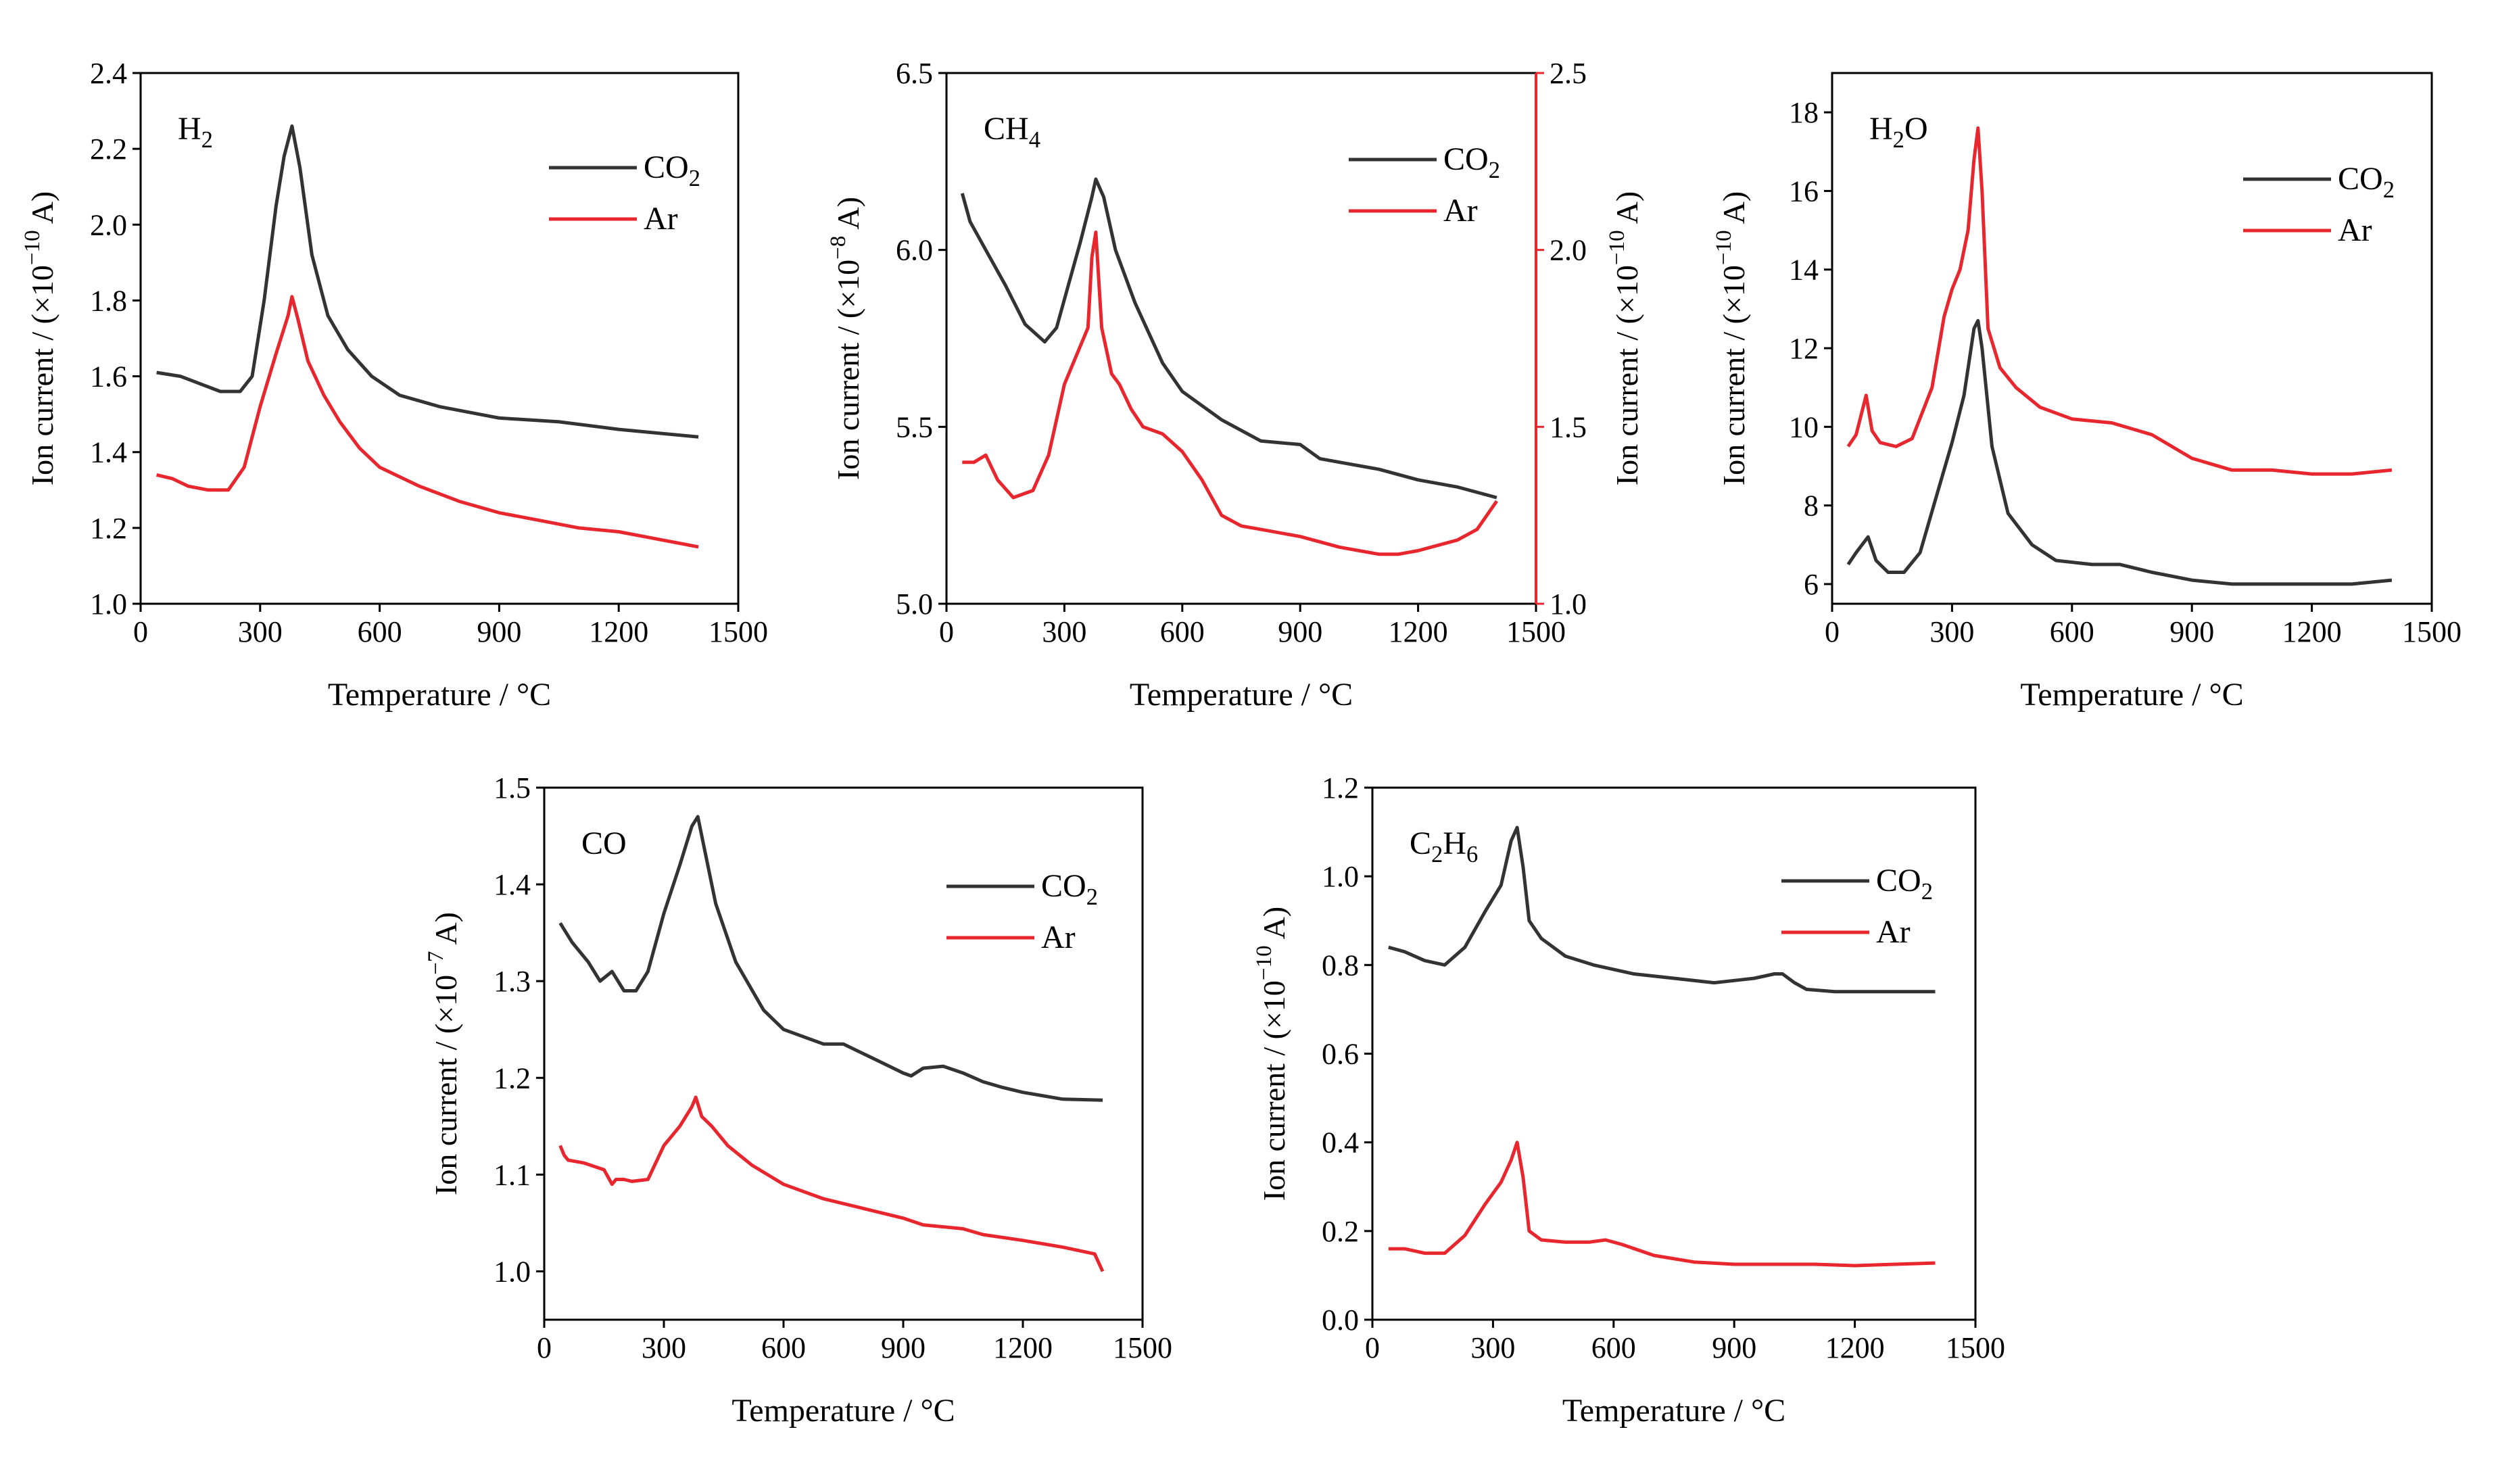  What do you see at coordinates (1340, 1232) in the screenshot?
I see `y-tick-label: 0.2` at bounding box center [1340, 1232].